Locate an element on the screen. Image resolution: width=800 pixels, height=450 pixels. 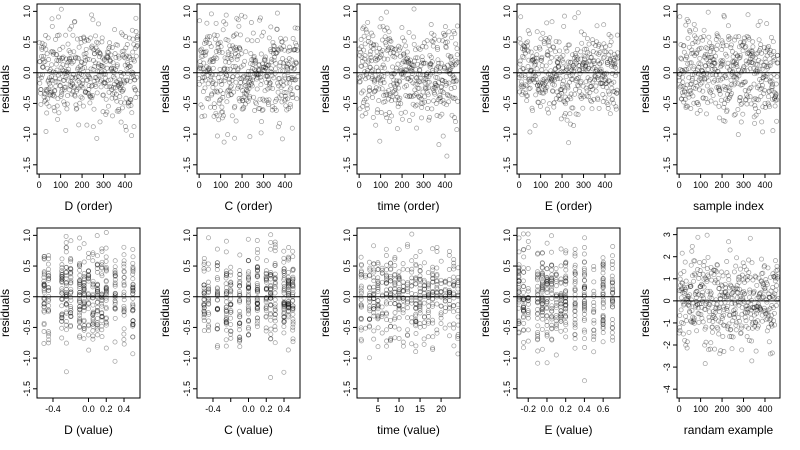
y-tick-label: 1.0 is located at coordinates (27, 235).